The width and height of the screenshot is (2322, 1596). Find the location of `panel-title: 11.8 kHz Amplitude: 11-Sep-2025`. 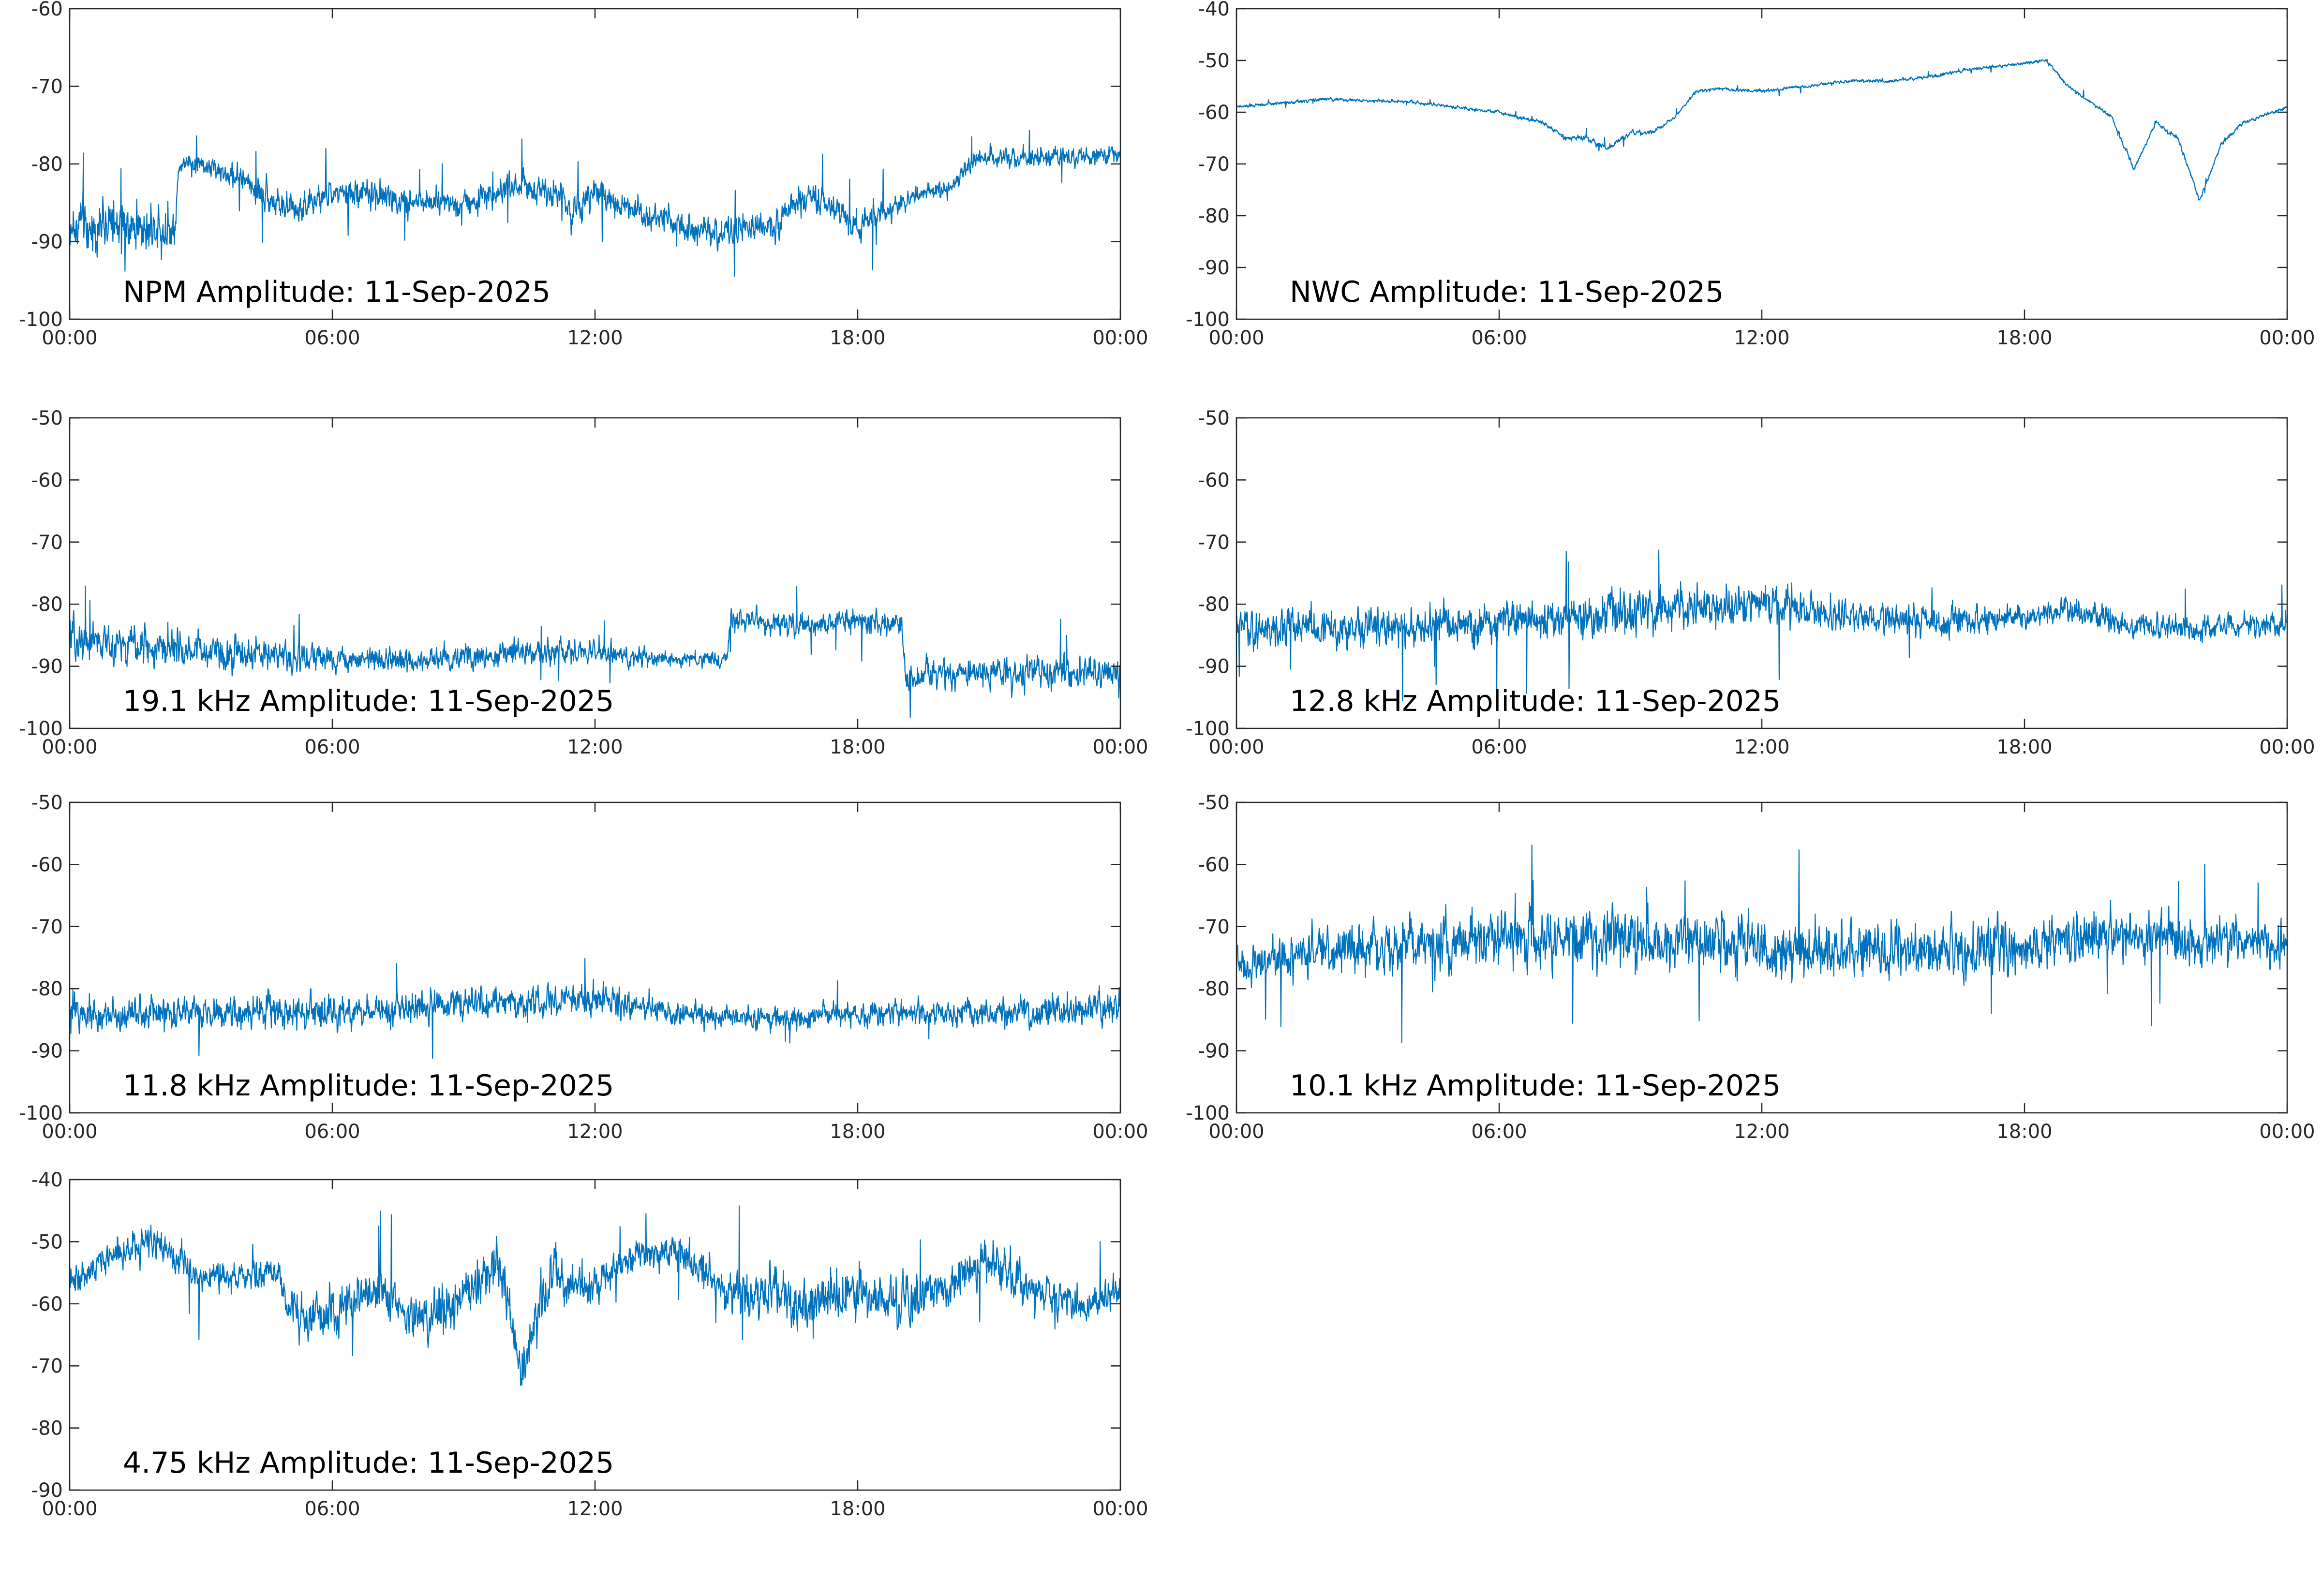

panel-title: 11.8 kHz Amplitude: 11-Sep-2025 is located at coordinates (368, 1086).